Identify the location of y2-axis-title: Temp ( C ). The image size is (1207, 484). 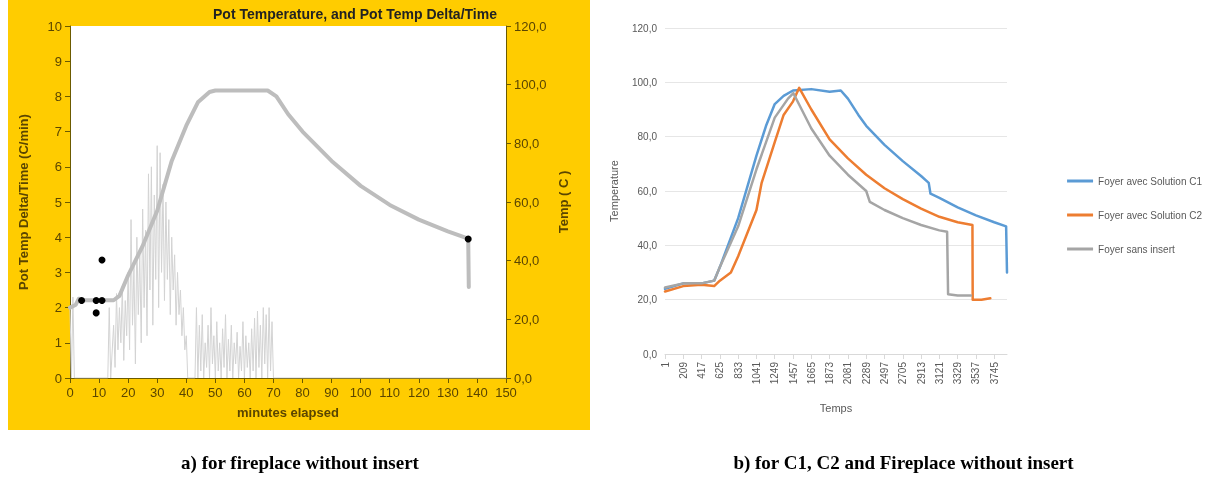
(564, 202).